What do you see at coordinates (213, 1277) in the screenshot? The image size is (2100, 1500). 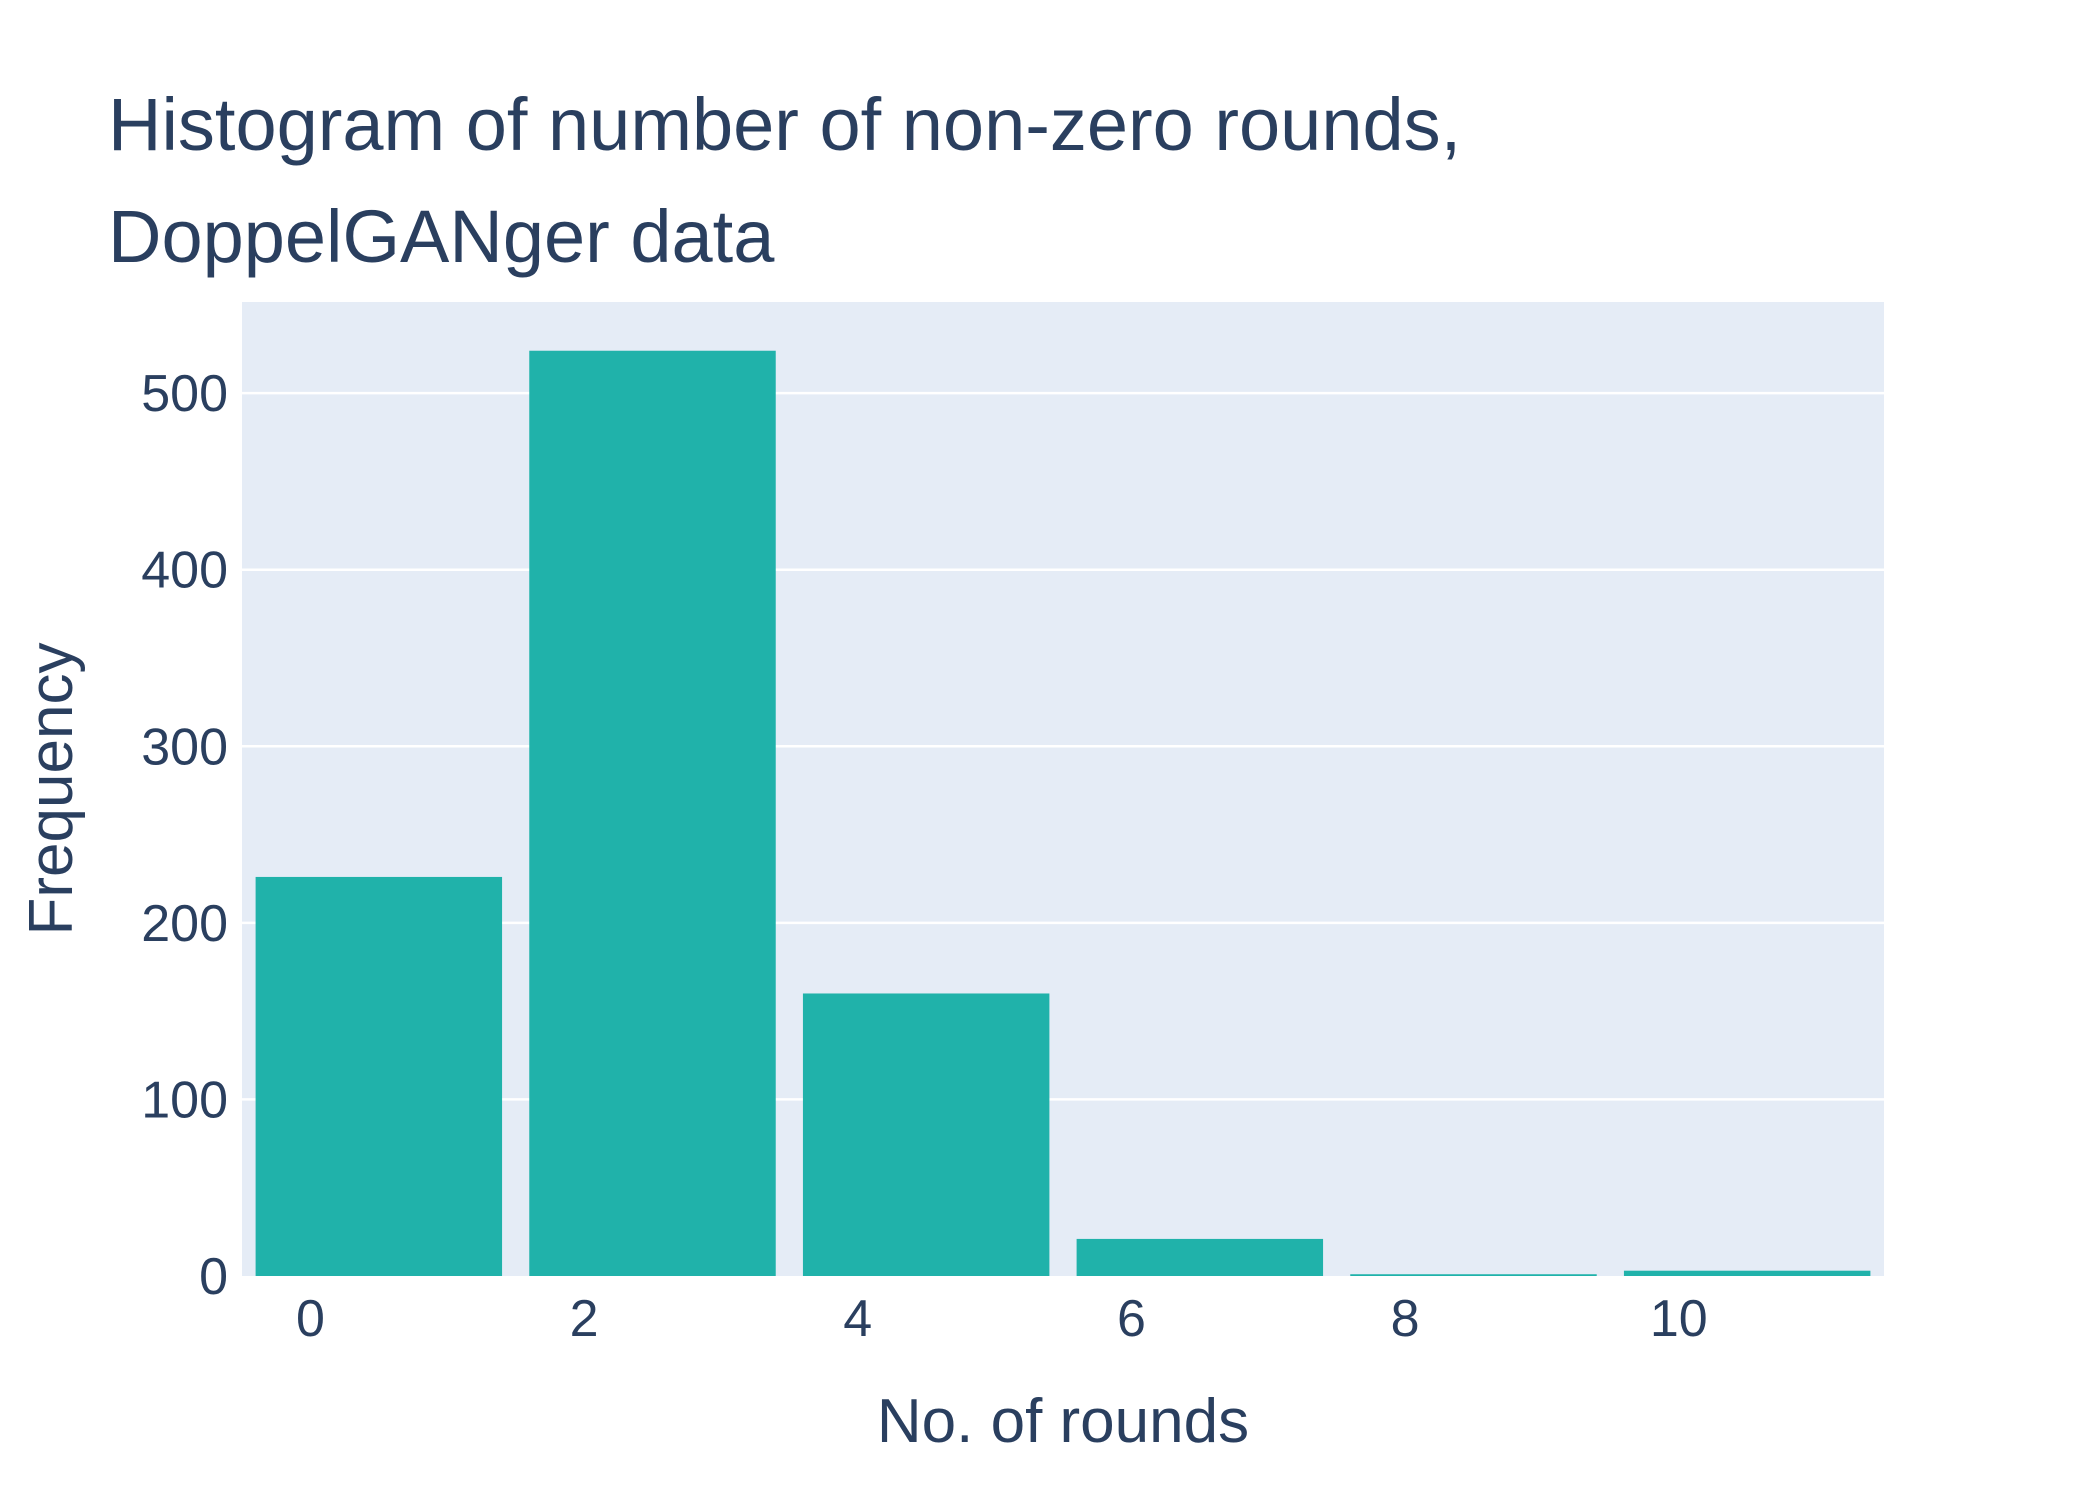 I see `y-tick-label: 0` at bounding box center [213, 1277].